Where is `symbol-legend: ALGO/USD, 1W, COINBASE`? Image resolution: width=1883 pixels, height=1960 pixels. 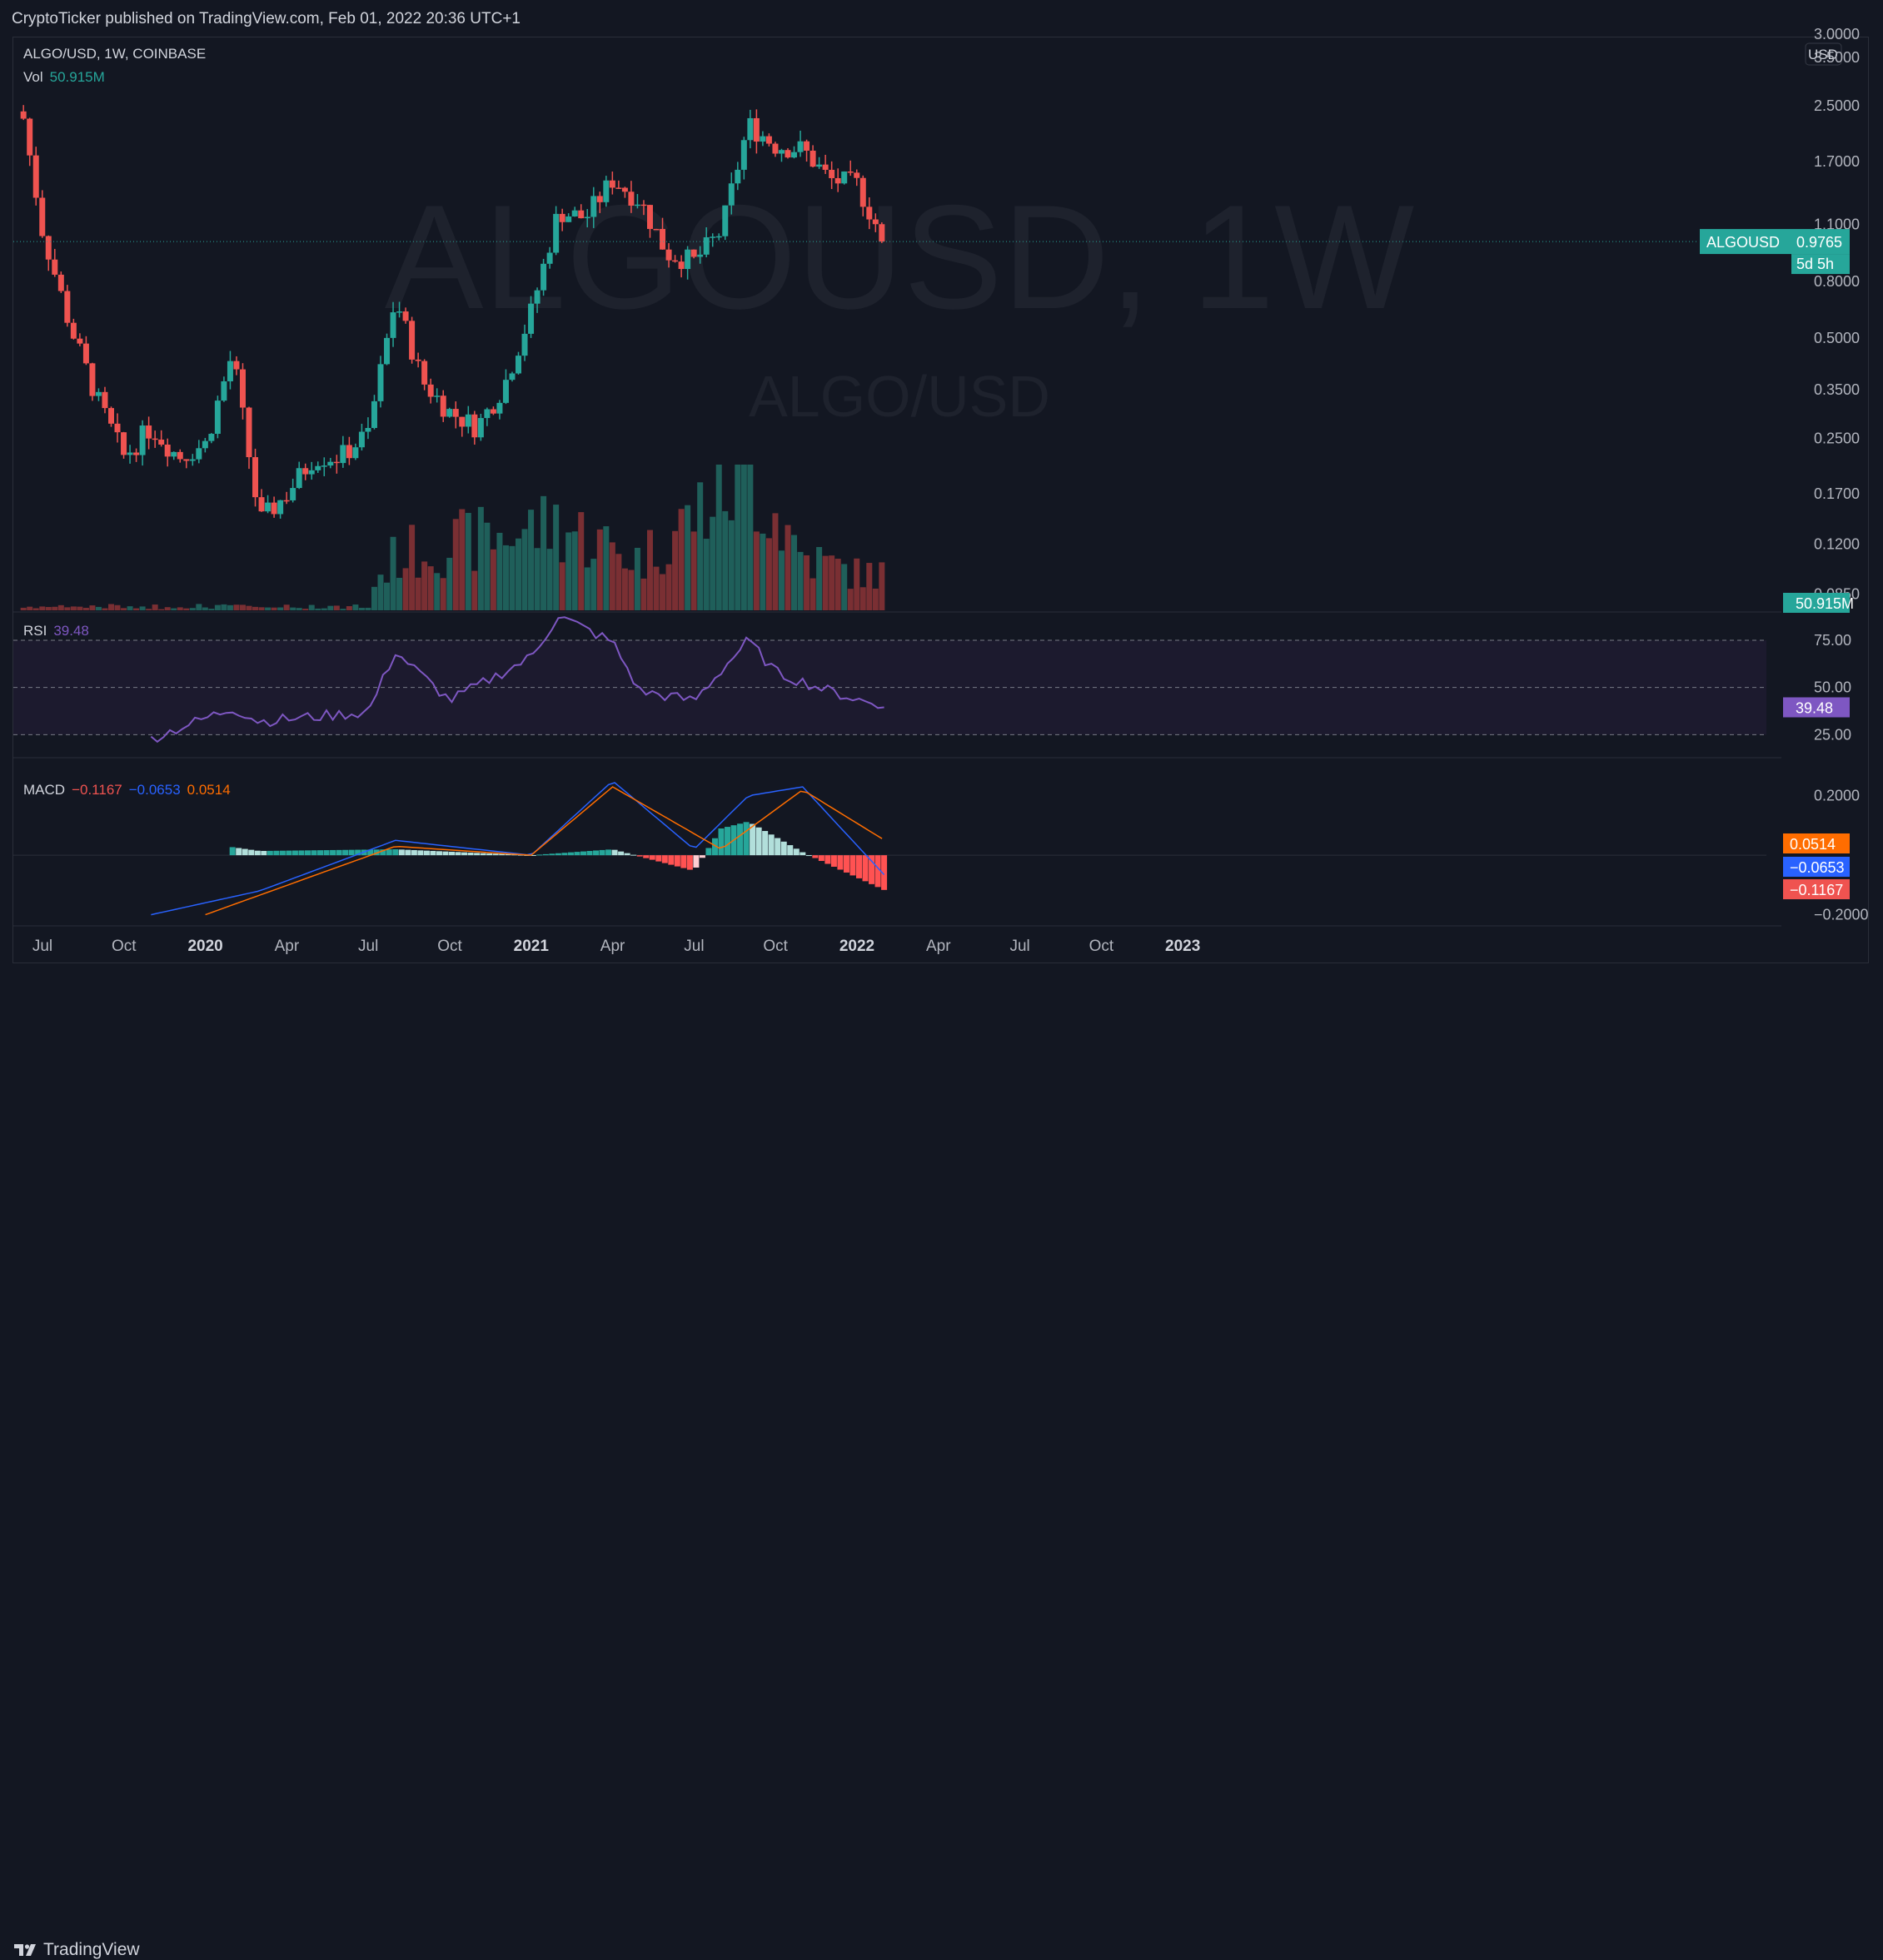 symbol-legend: ALGO/USD, 1W, COINBASE is located at coordinates (117, 54).